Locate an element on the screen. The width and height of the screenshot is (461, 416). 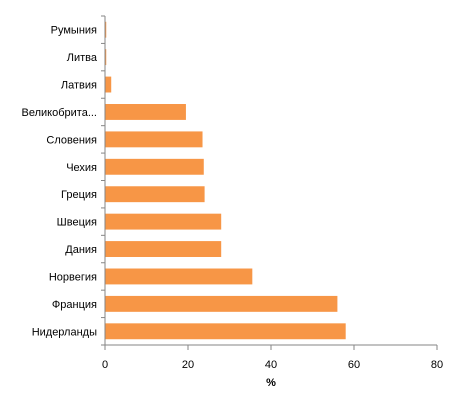
category-label: Франция is located at coordinates (74, 305).